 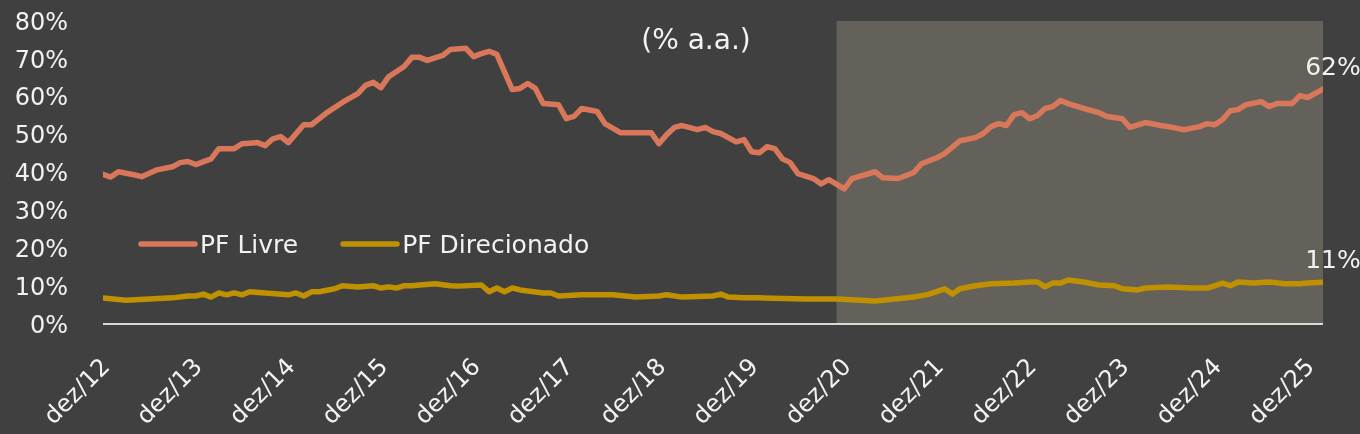 What do you see at coordinates (41, 286) in the screenshot?
I see `y-tick-label: 10%` at bounding box center [41, 286].